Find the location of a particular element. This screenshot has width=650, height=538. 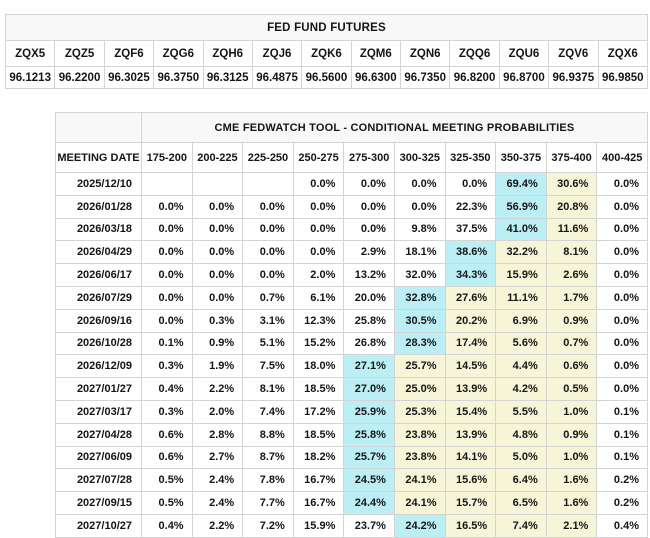

probability-cell: 23.8% is located at coordinates (419, 434).